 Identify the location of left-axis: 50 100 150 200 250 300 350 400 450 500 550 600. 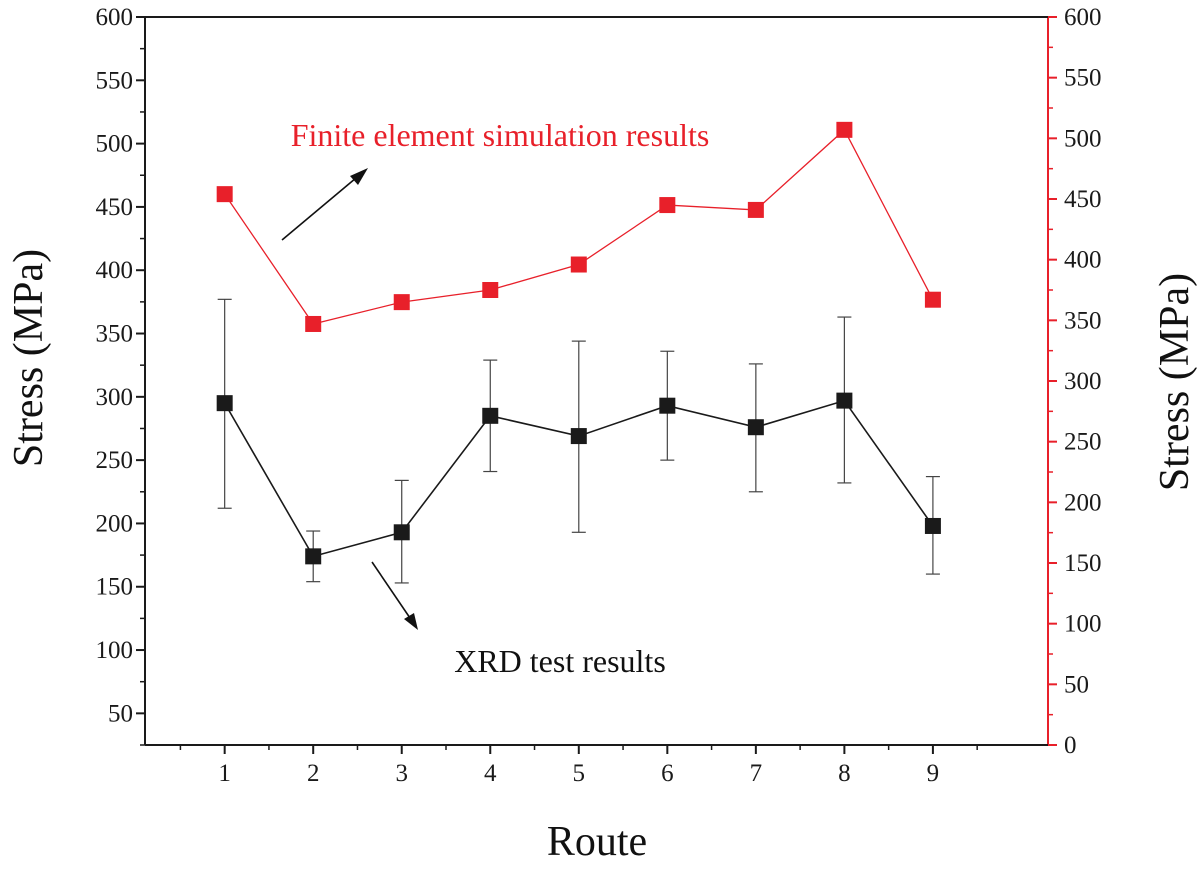
(121, 375).